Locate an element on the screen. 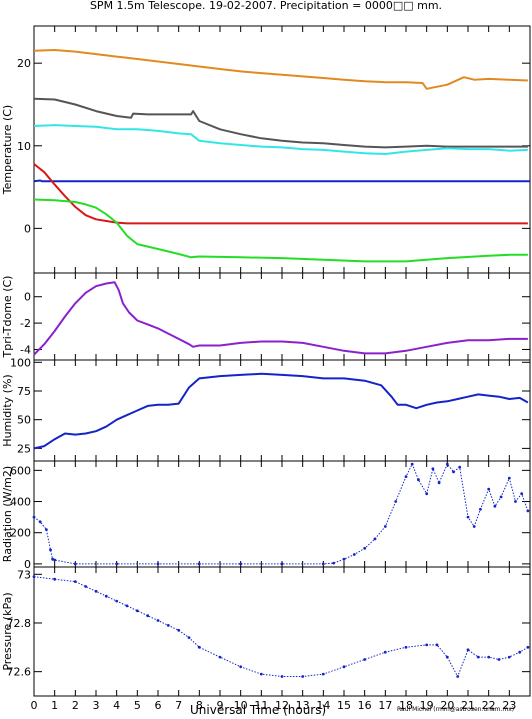  x-tick-label: 3 is located at coordinates (96, 705).